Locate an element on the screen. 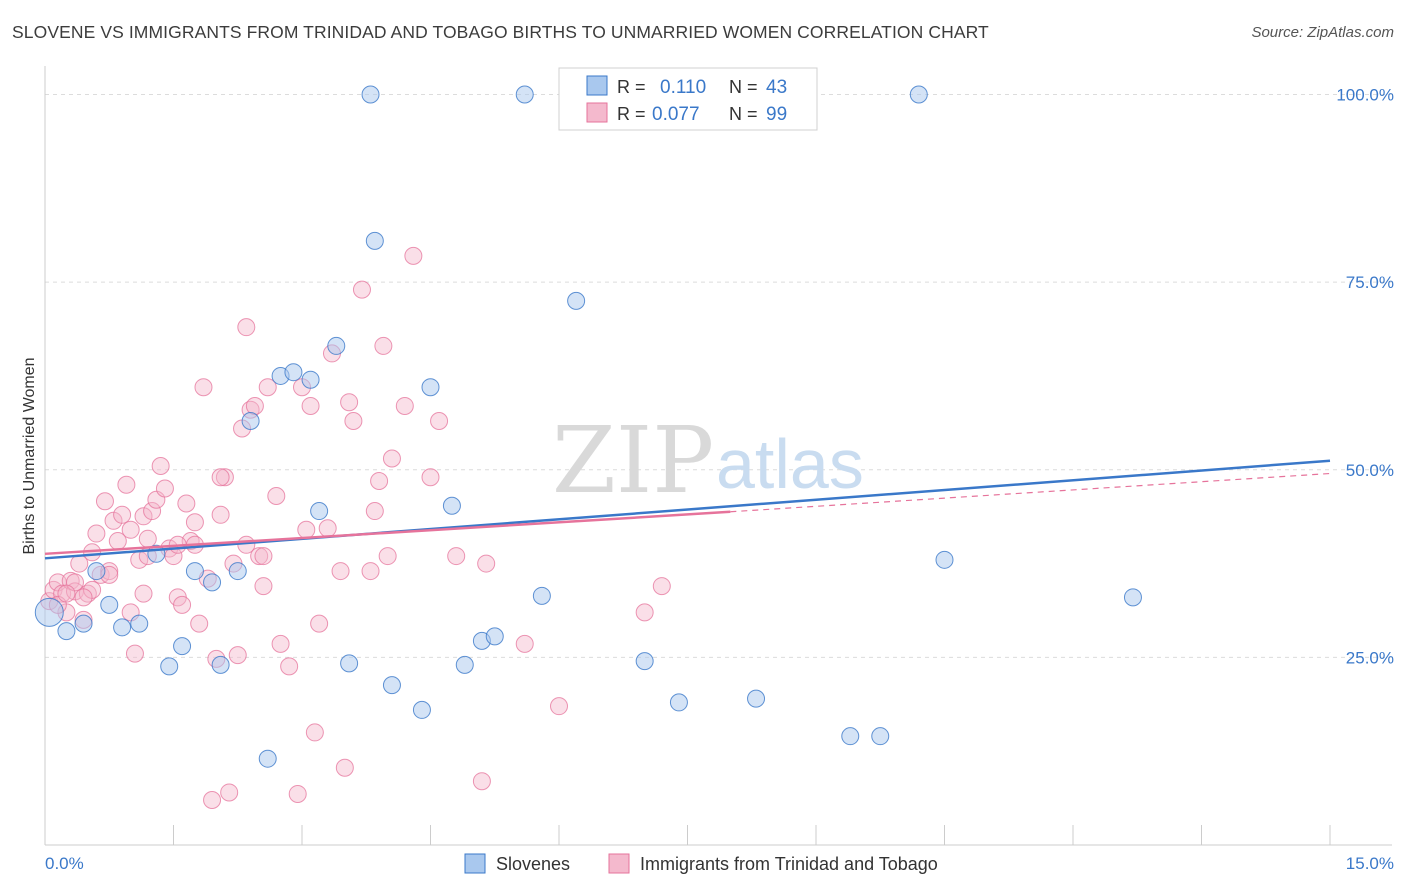 The image size is (1406, 892). y-tick-label: 100.0% is located at coordinates (1365, 95).